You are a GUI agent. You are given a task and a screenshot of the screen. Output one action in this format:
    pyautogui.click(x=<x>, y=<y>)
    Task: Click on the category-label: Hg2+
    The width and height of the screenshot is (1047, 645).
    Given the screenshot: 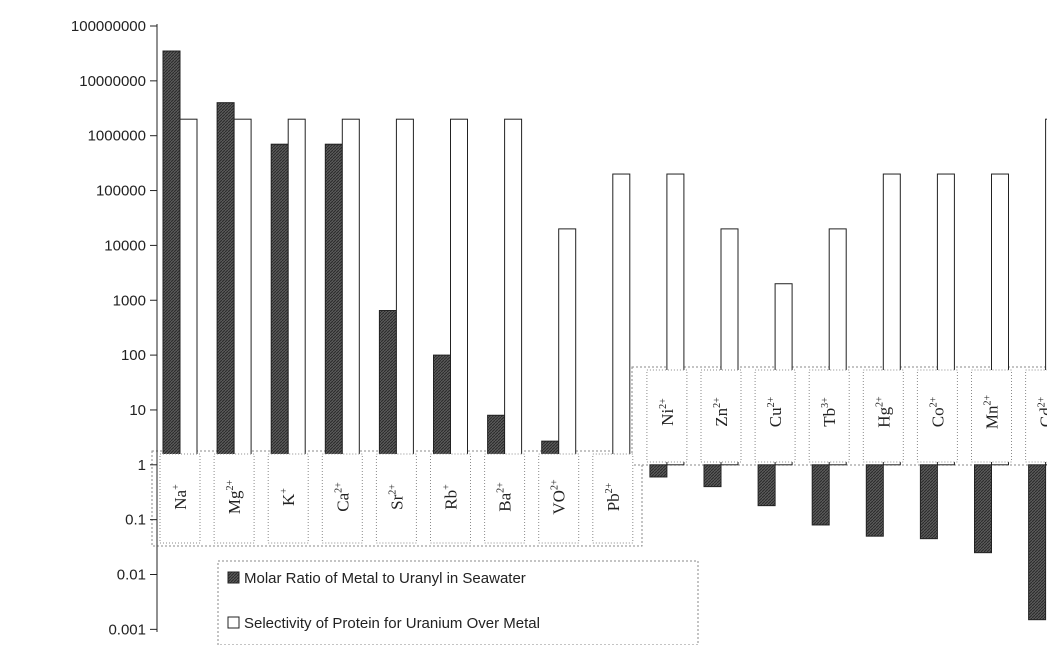 What is the action you would take?
    pyautogui.click(x=883, y=412)
    